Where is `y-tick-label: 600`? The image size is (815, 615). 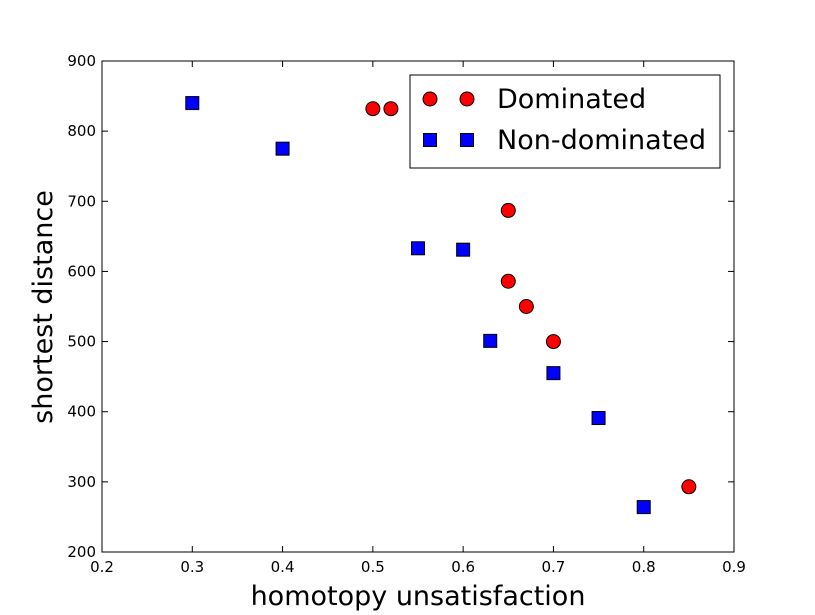 y-tick-label: 600 is located at coordinates (81, 271).